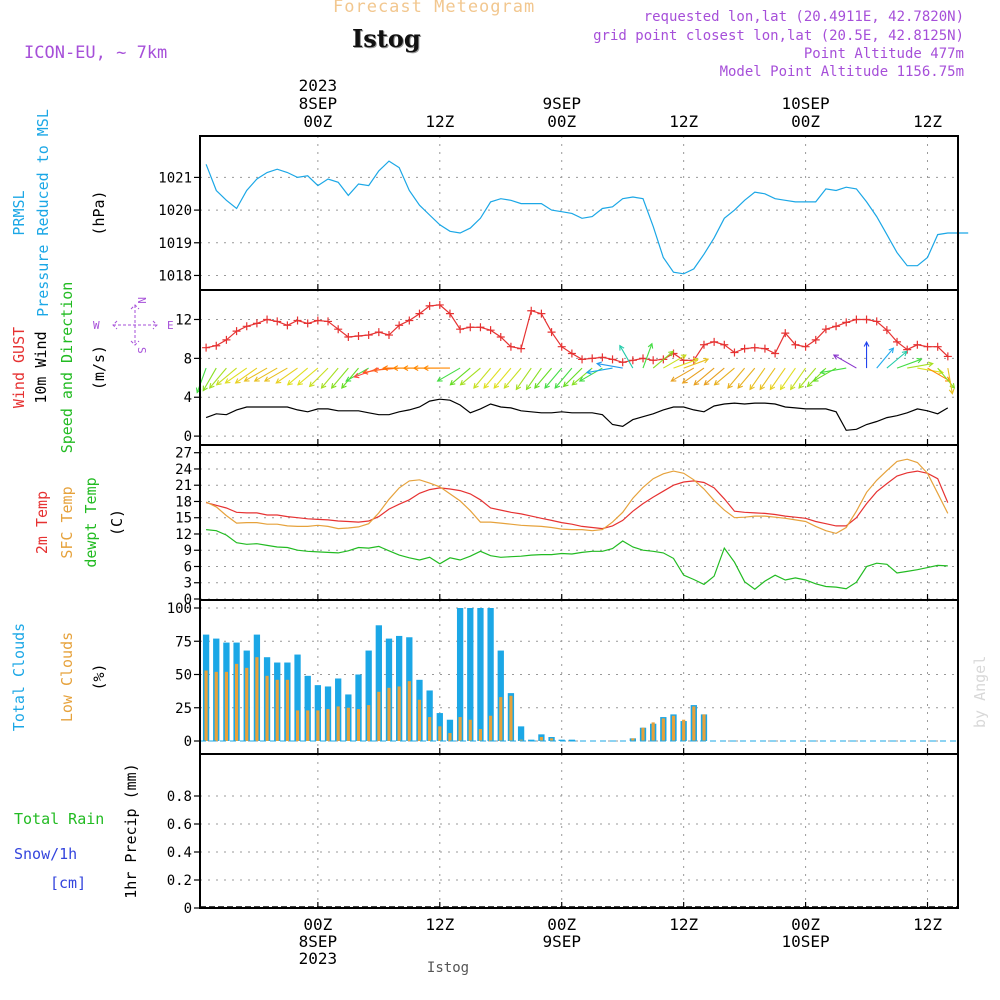  Describe the element at coordinates (188, 600) in the screenshot. I see `panel-3-ytick-label: 0` at that location.